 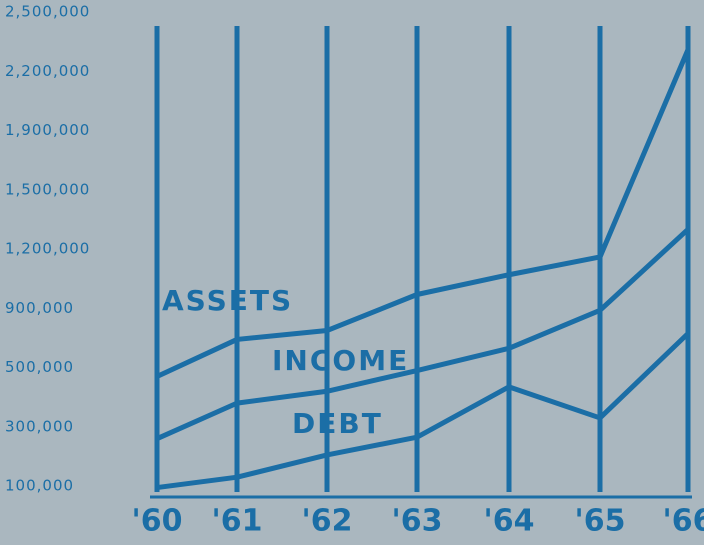 What do you see at coordinates (417, 521) in the screenshot?
I see `x-tick-label: '63` at bounding box center [417, 521].